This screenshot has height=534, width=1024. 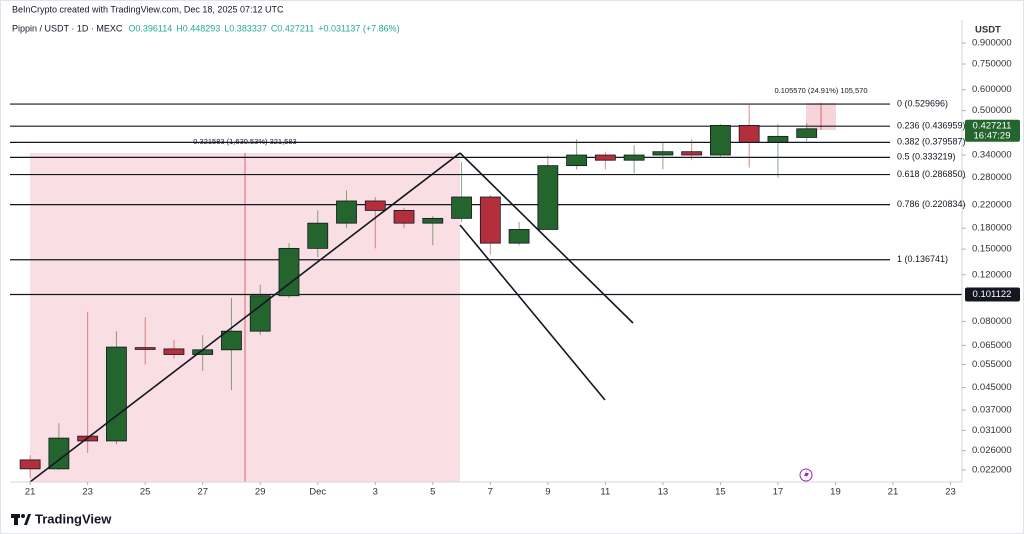 What do you see at coordinates (432, 492) in the screenshot?
I see `x-tick-label: 5` at bounding box center [432, 492].